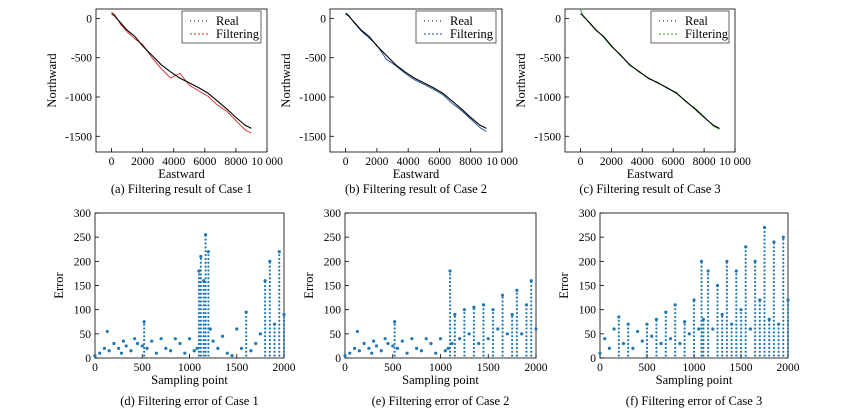 The image size is (853, 411). Describe the element at coordinates (284, 368) in the screenshot. I see `x-tick-label: 2000` at that location.